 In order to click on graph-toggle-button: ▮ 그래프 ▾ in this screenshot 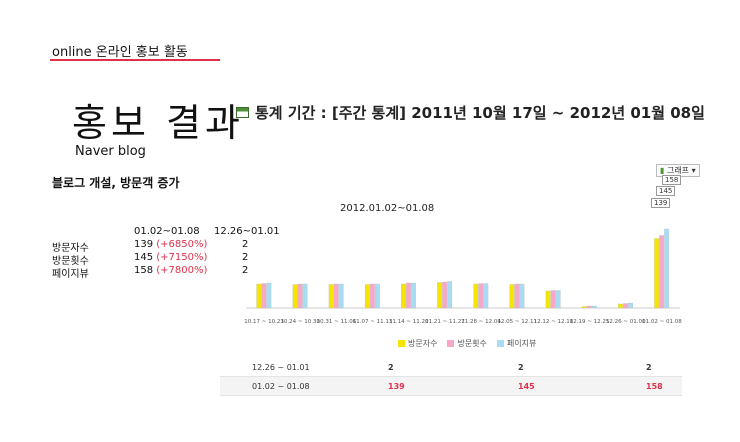, I will do `click(678, 170)`.